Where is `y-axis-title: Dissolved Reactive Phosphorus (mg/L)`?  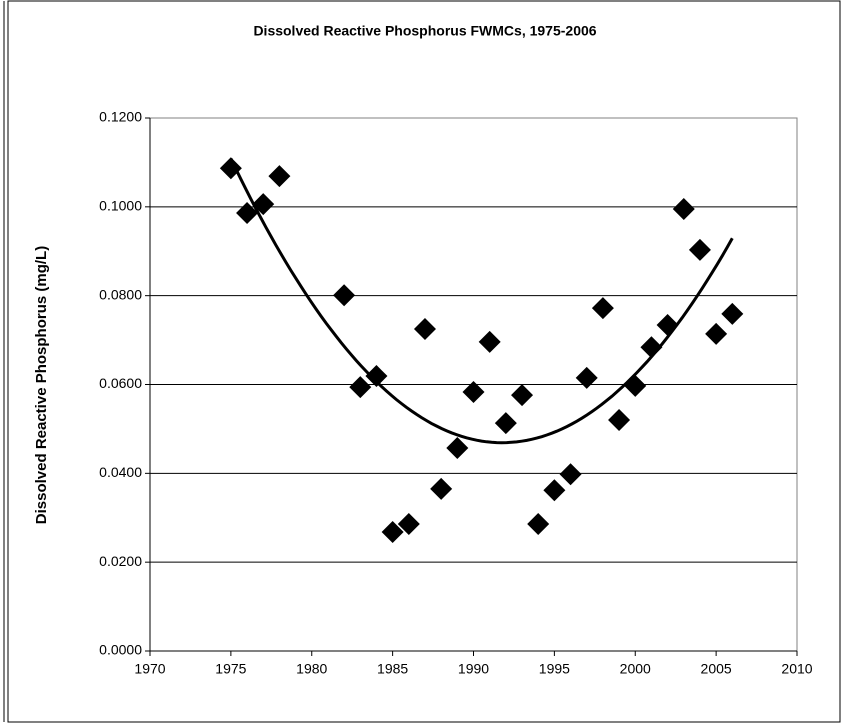
y-axis-title: Dissolved Reactive Phosphorus (mg/L) is located at coordinates (41, 385).